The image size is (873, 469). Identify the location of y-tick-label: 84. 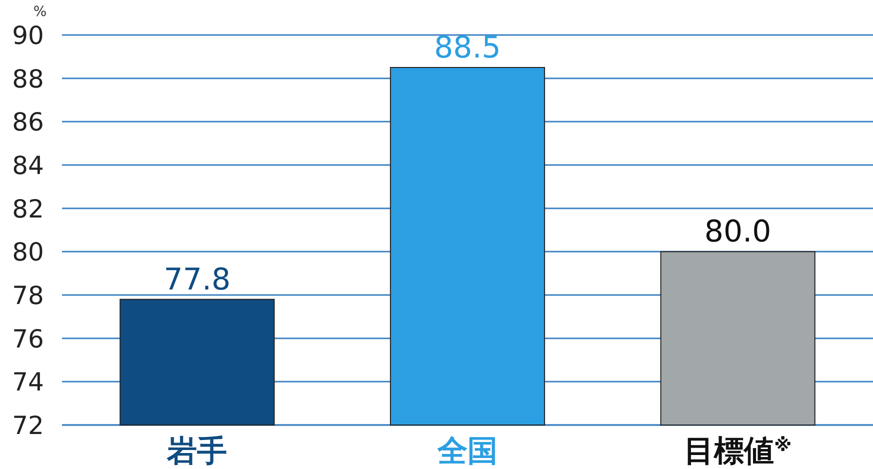
(28, 165).